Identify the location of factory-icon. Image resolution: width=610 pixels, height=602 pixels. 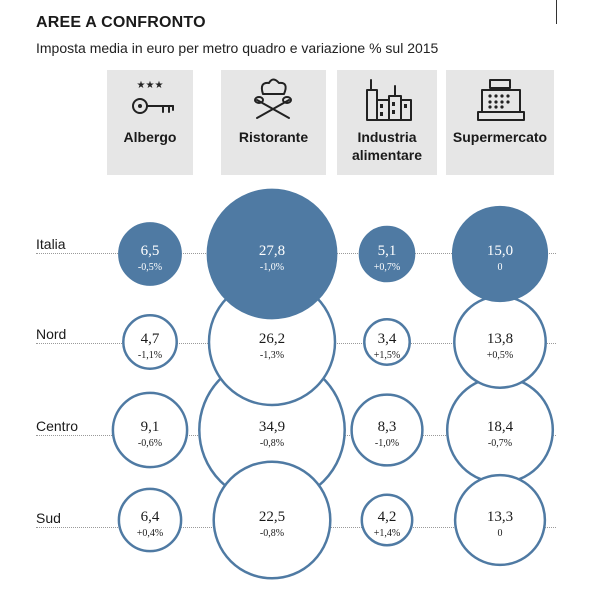
(389, 100).